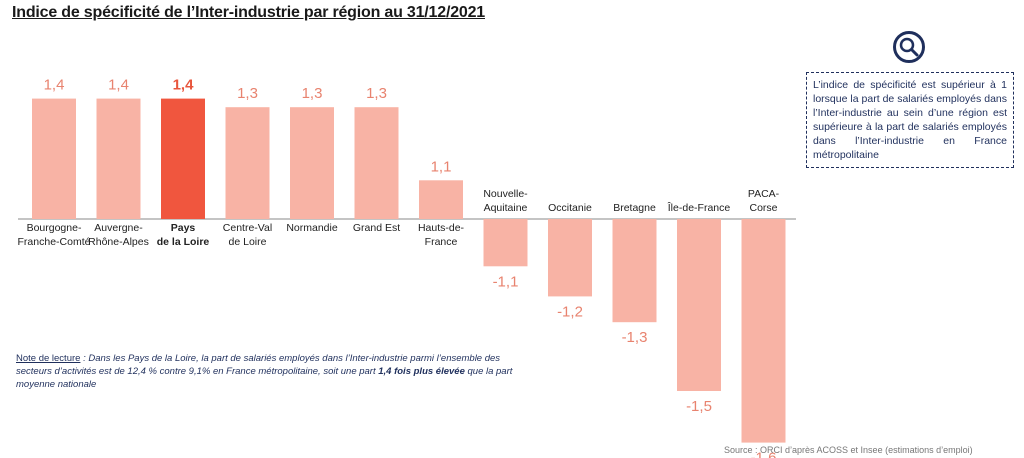  What do you see at coordinates (764, 201) in the screenshot?
I see `category-label: PACA-Corse` at bounding box center [764, 201].